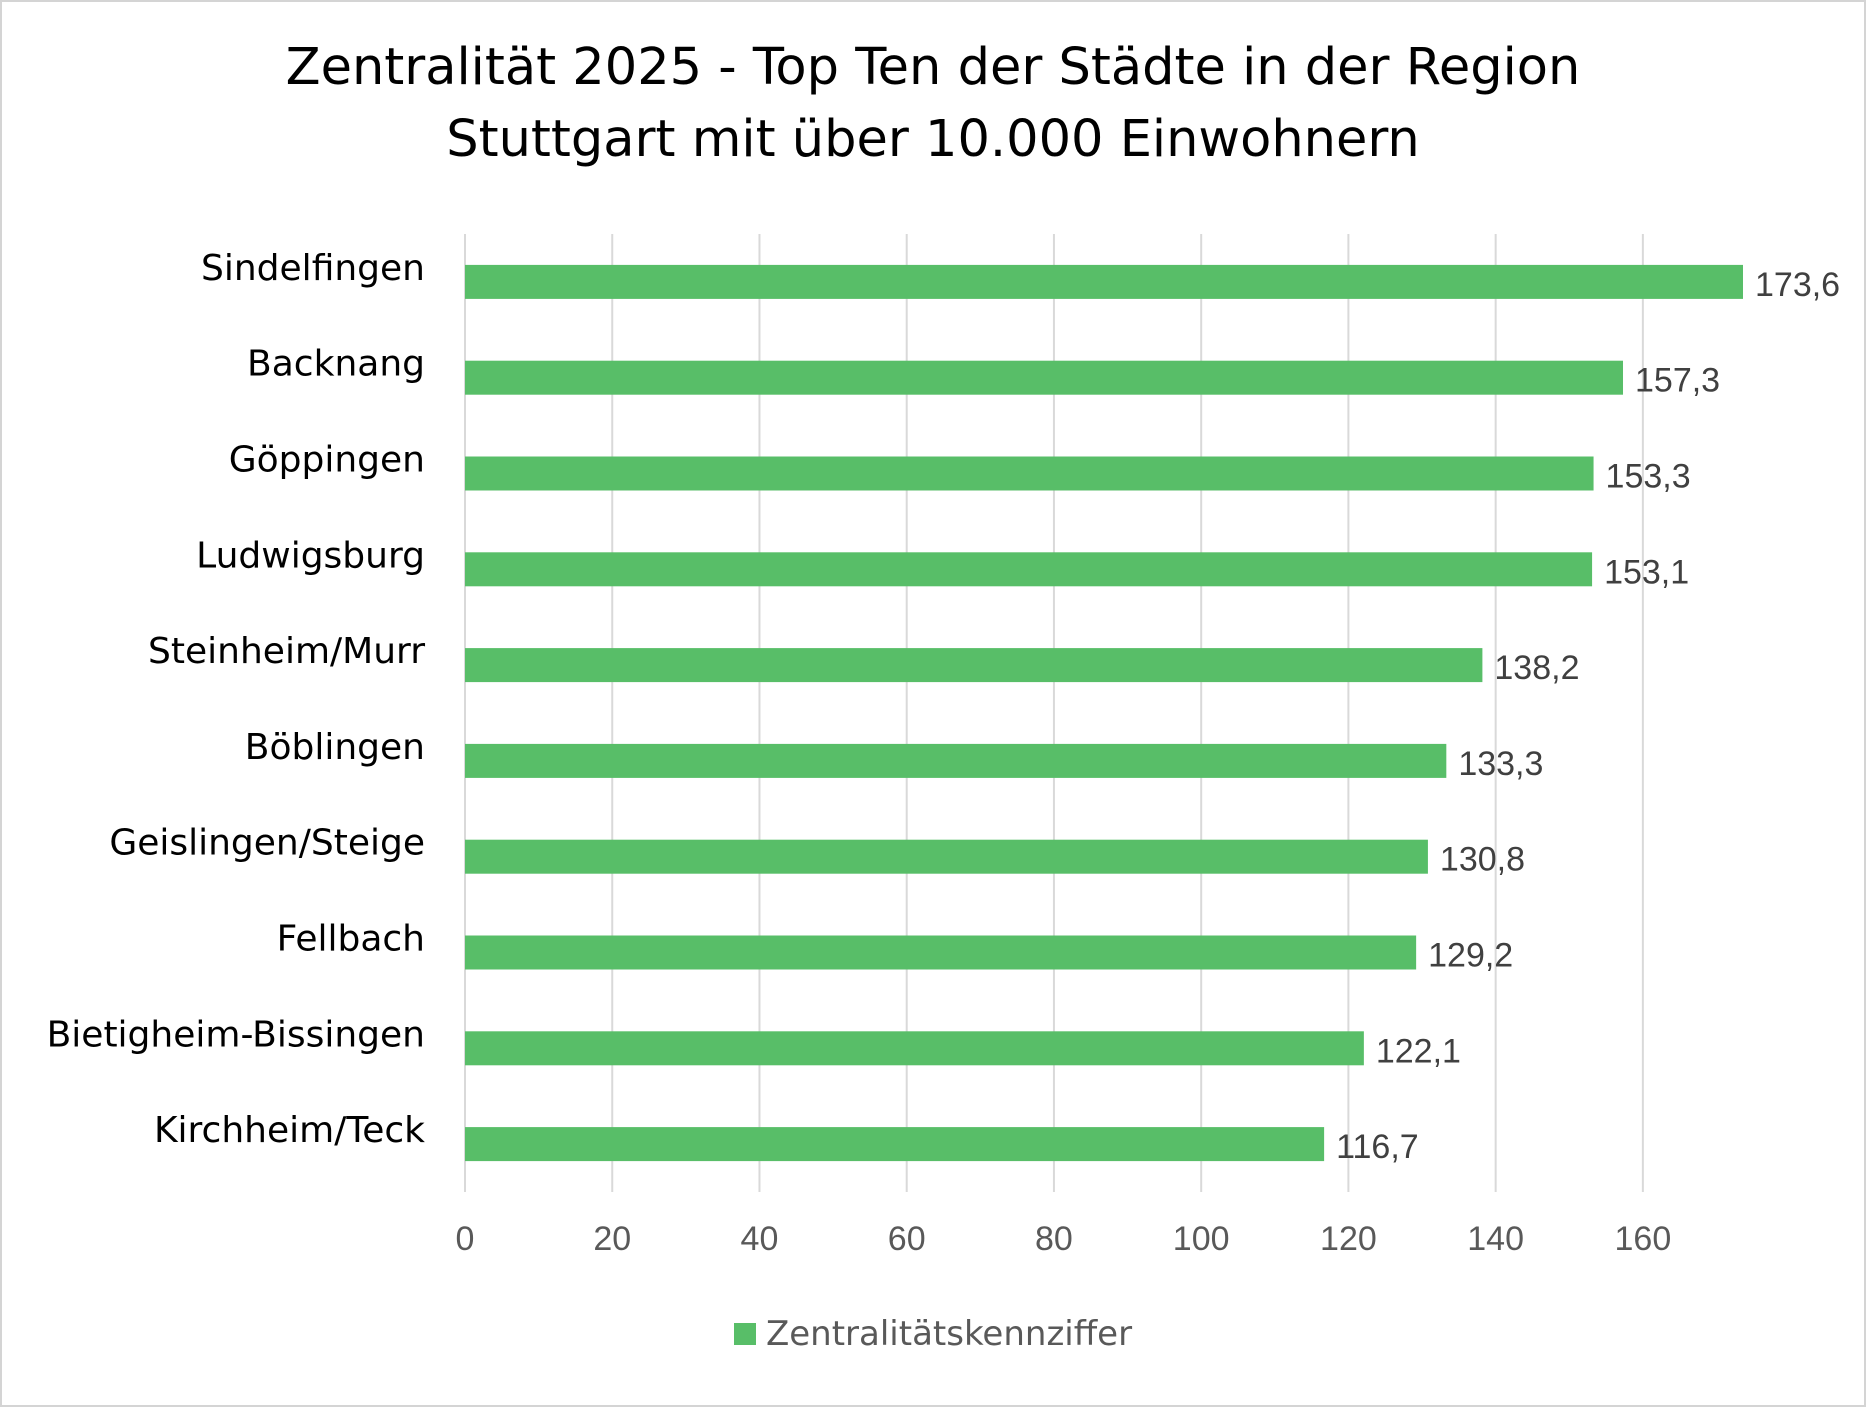  Describe the element at coordinates (933, 139) in the screenshot. I see `chart-title-line-2: Stuttgart mit über 10.000 Einwohnern` at that location.